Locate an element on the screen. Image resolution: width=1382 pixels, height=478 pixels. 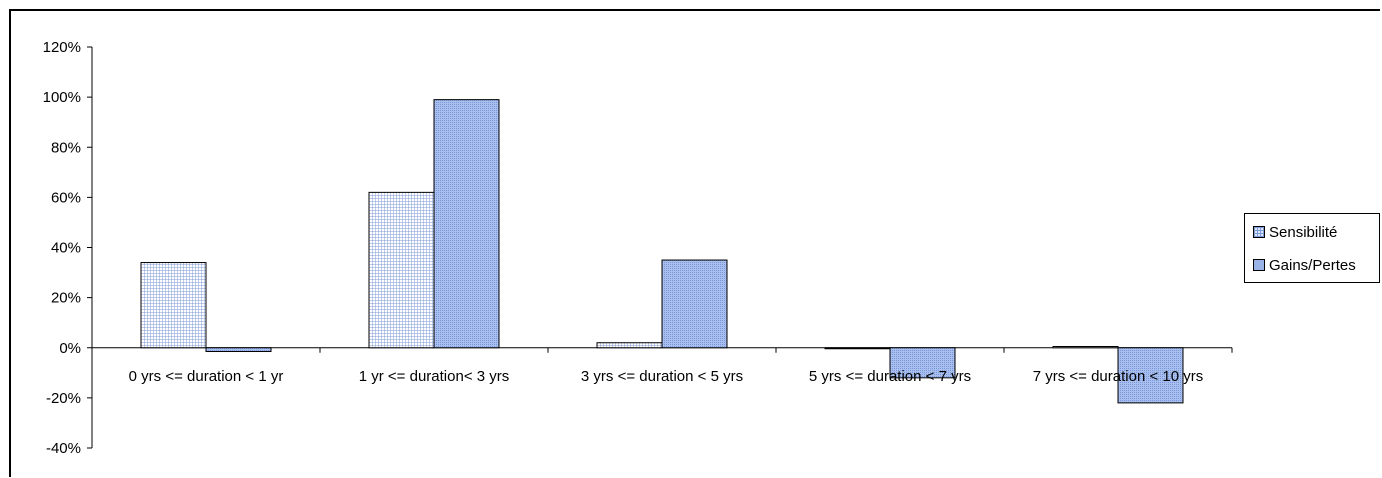
y-tick-label: 120% is located at coordinates (62, 47).